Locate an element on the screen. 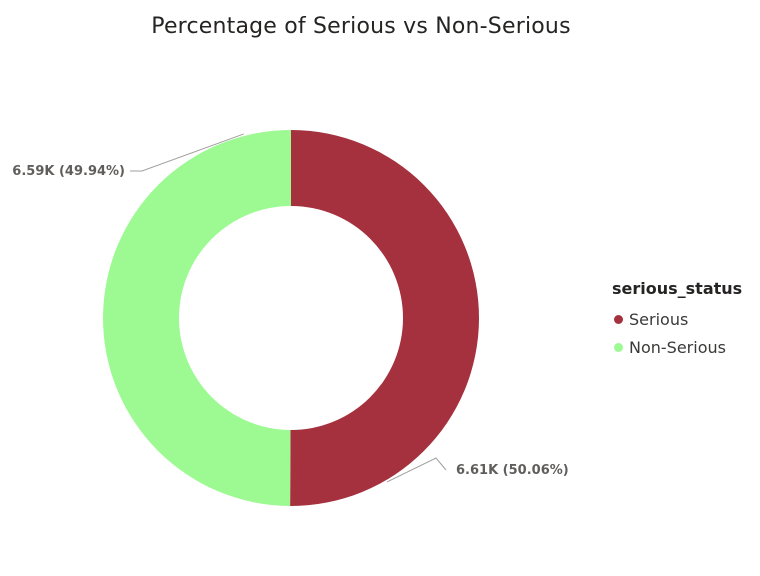  legend-item-label: Serious is located at coordinates (659, 319).